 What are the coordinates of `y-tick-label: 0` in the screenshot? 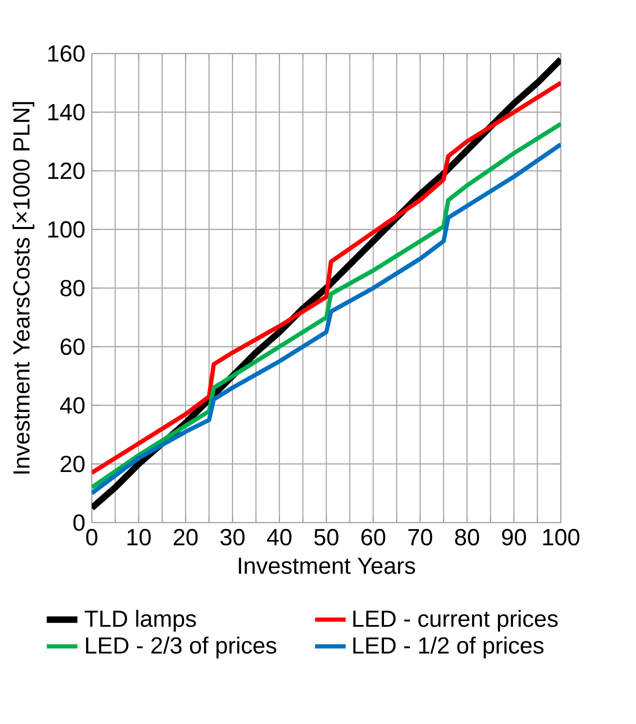 It's located at (79, 522).